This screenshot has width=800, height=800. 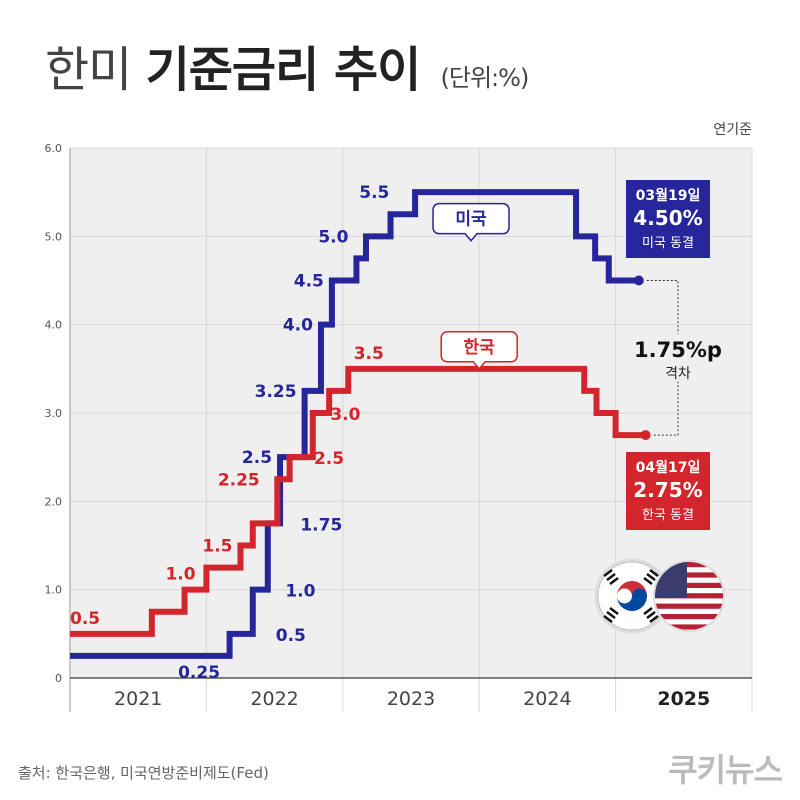 I want to click on data-label: 2.25, so click(x=239, y=480).